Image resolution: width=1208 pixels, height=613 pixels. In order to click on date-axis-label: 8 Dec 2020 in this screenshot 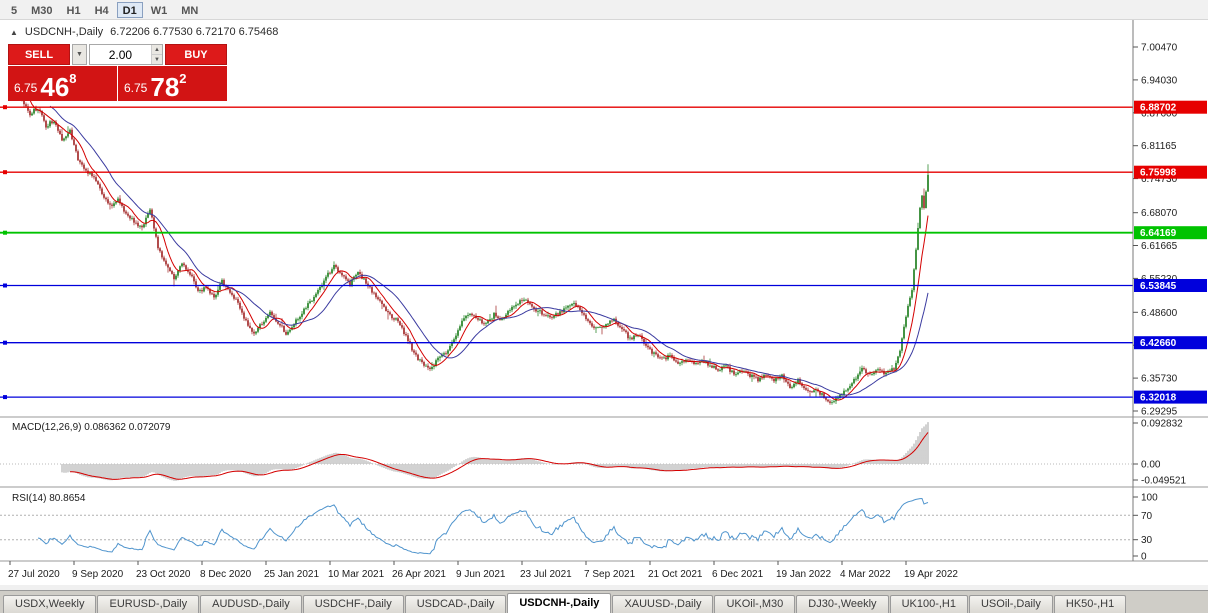, I will do `click(226, 574)`.